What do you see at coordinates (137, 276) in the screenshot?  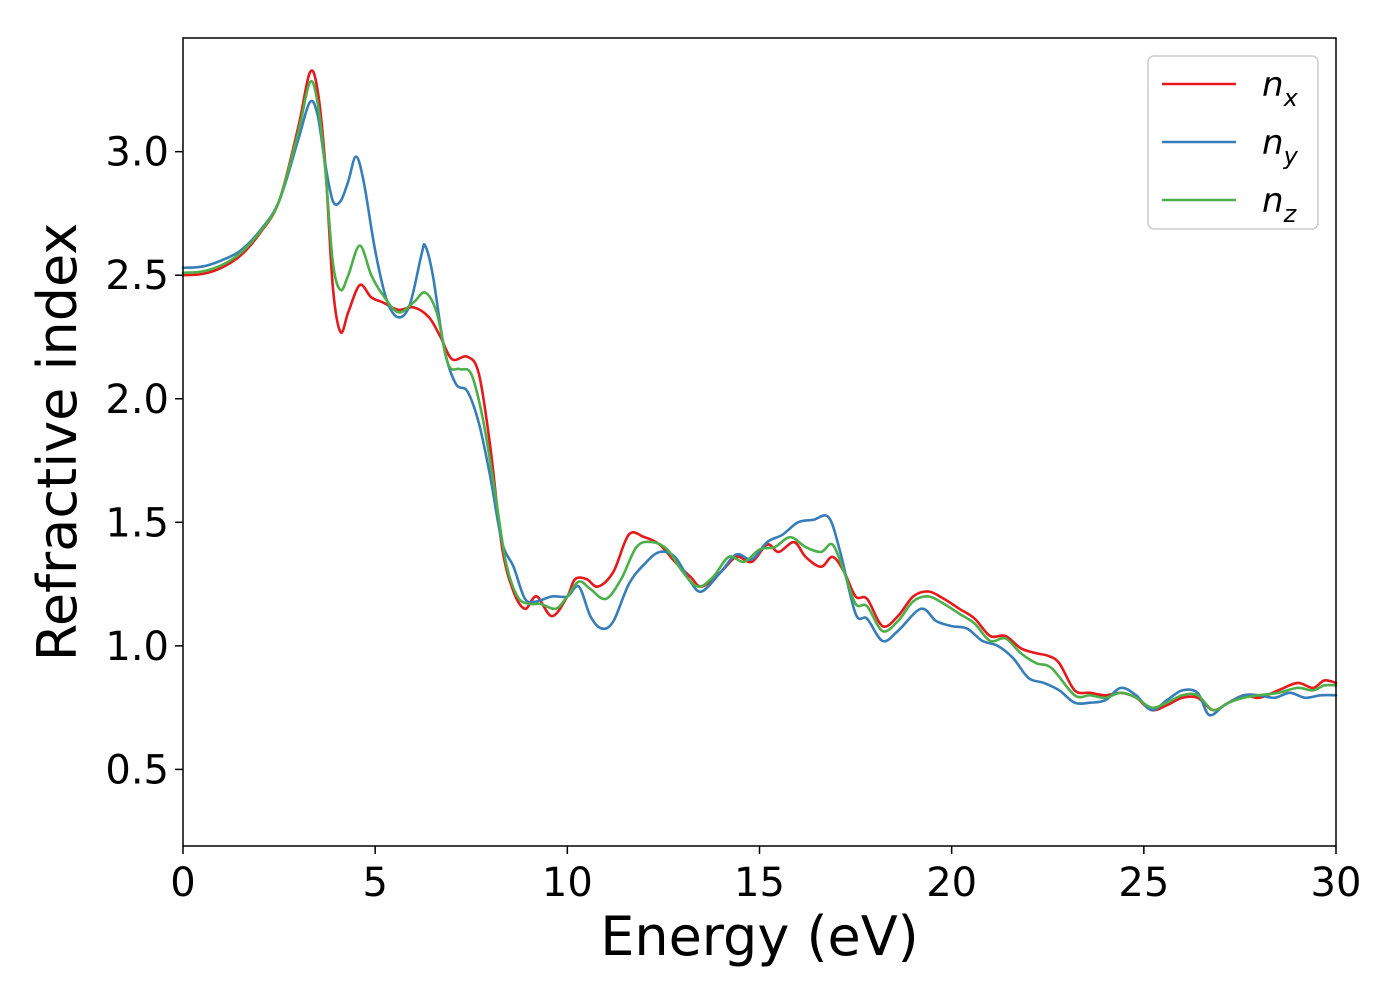 I see `y-tick-label: 2.5` at bounding box center [137, 276].